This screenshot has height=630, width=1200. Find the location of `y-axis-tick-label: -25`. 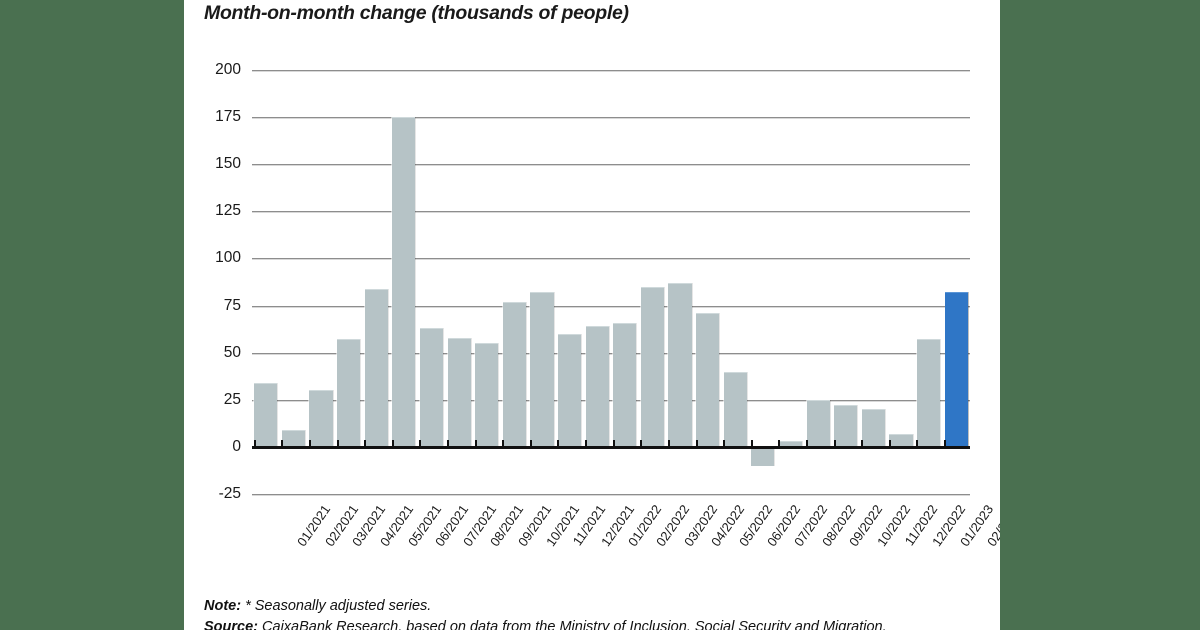

y-axis-tick-label: -25 is located at coordinates (229, 493).